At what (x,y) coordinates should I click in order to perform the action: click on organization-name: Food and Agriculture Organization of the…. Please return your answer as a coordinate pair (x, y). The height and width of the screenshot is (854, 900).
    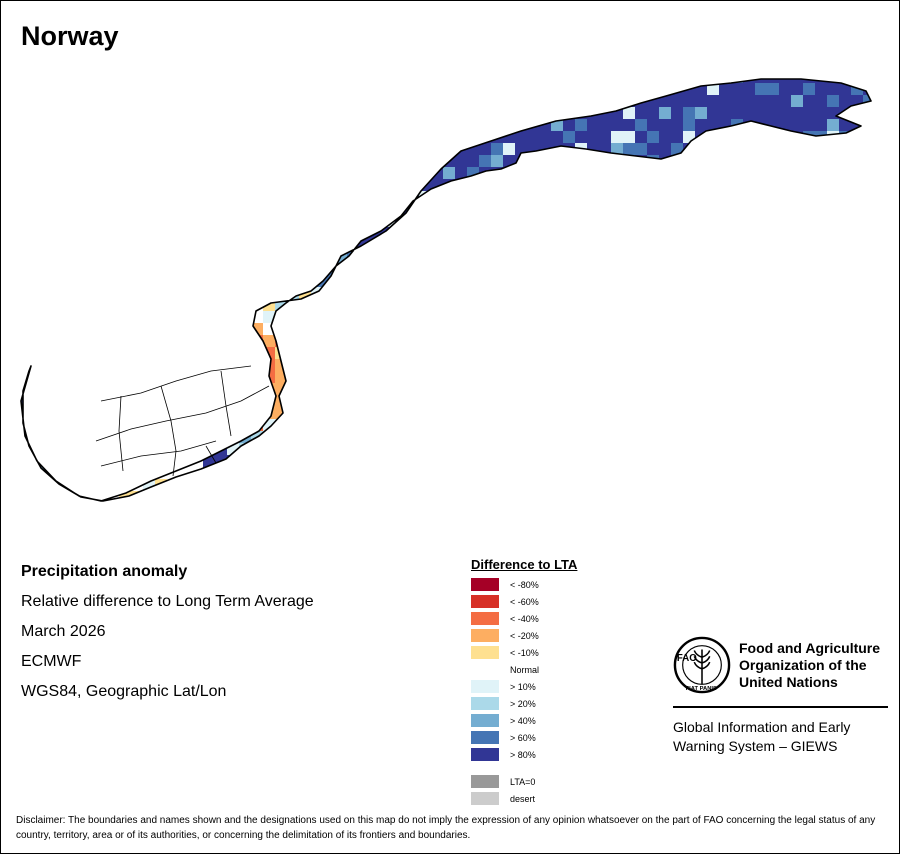
    Looking at the image, I should click on (810, 665).